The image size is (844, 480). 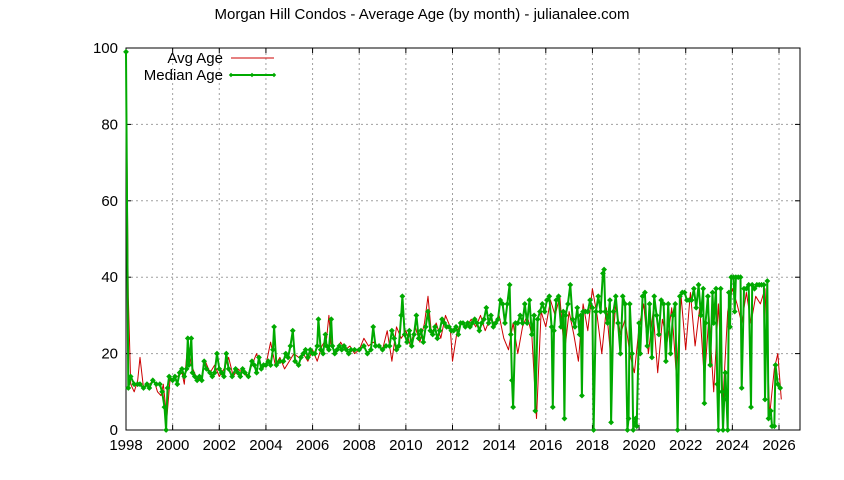 I want to click on x-tick-label: 2026, so click(x=778, y=445).